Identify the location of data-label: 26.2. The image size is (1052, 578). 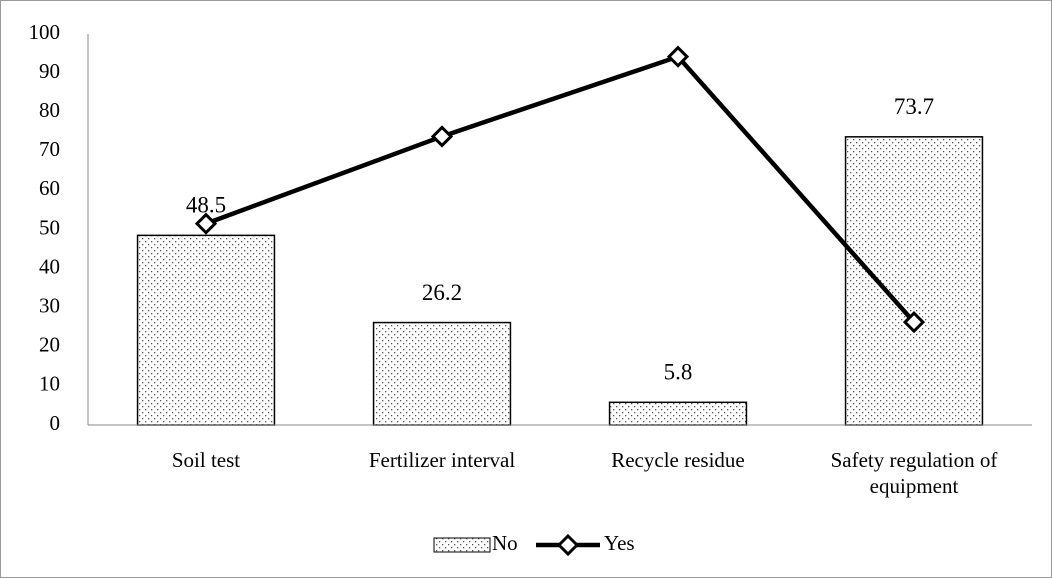
(442, 292).